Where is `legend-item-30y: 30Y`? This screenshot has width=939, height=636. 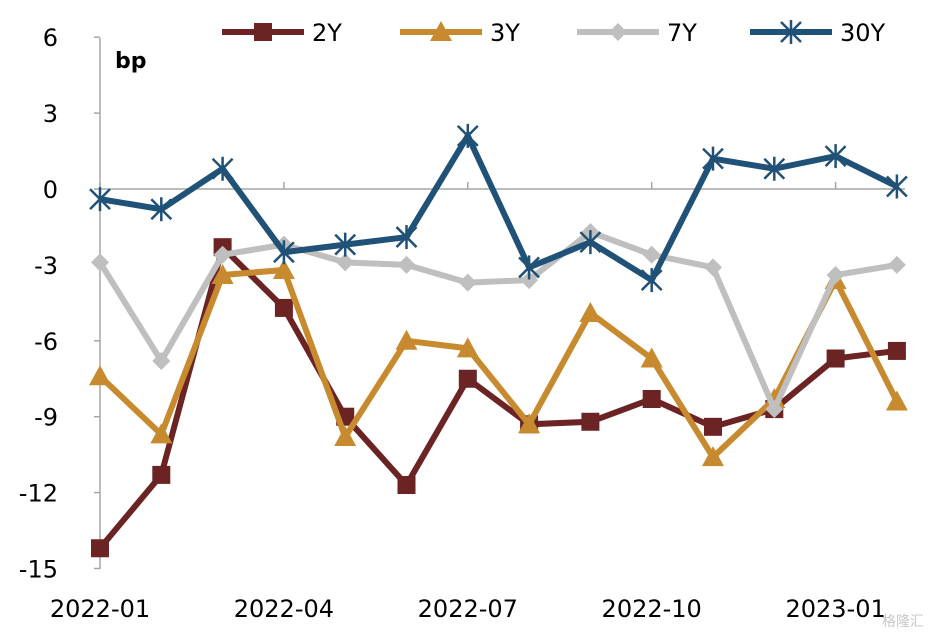 legend-item-30y: 30Y is located at coordinates (818, 33).